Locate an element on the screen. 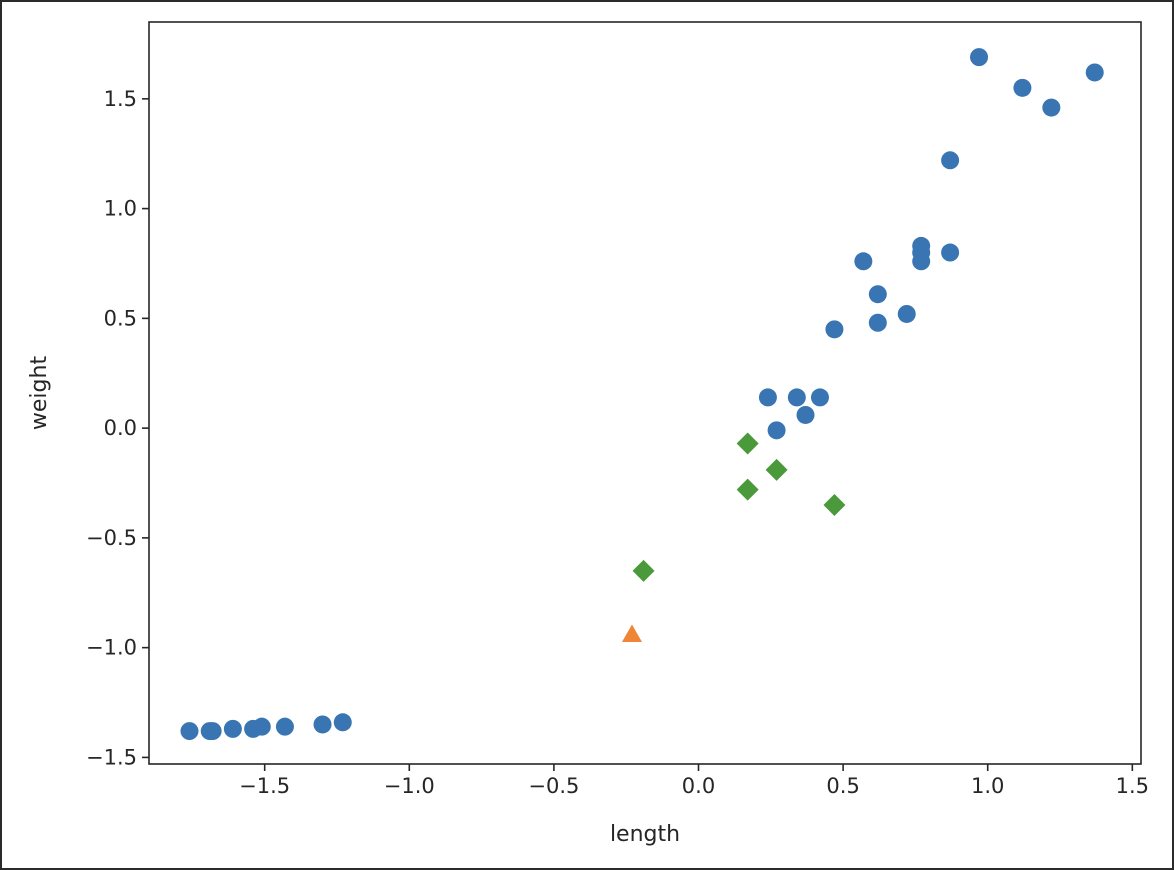 The height and width of the screenshot is (870, 1174). x-tick-label: 1.5 is located at coordinates (1132, 786).